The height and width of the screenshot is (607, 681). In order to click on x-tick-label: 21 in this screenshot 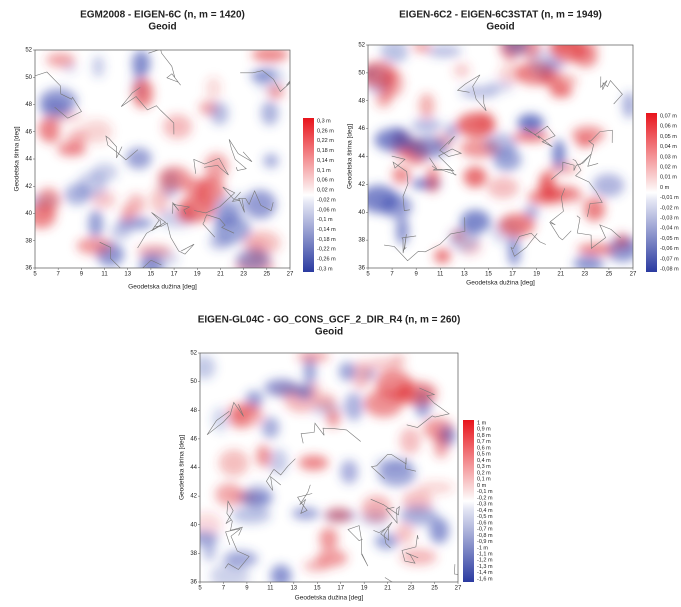, I will do `click(220, 275)`.